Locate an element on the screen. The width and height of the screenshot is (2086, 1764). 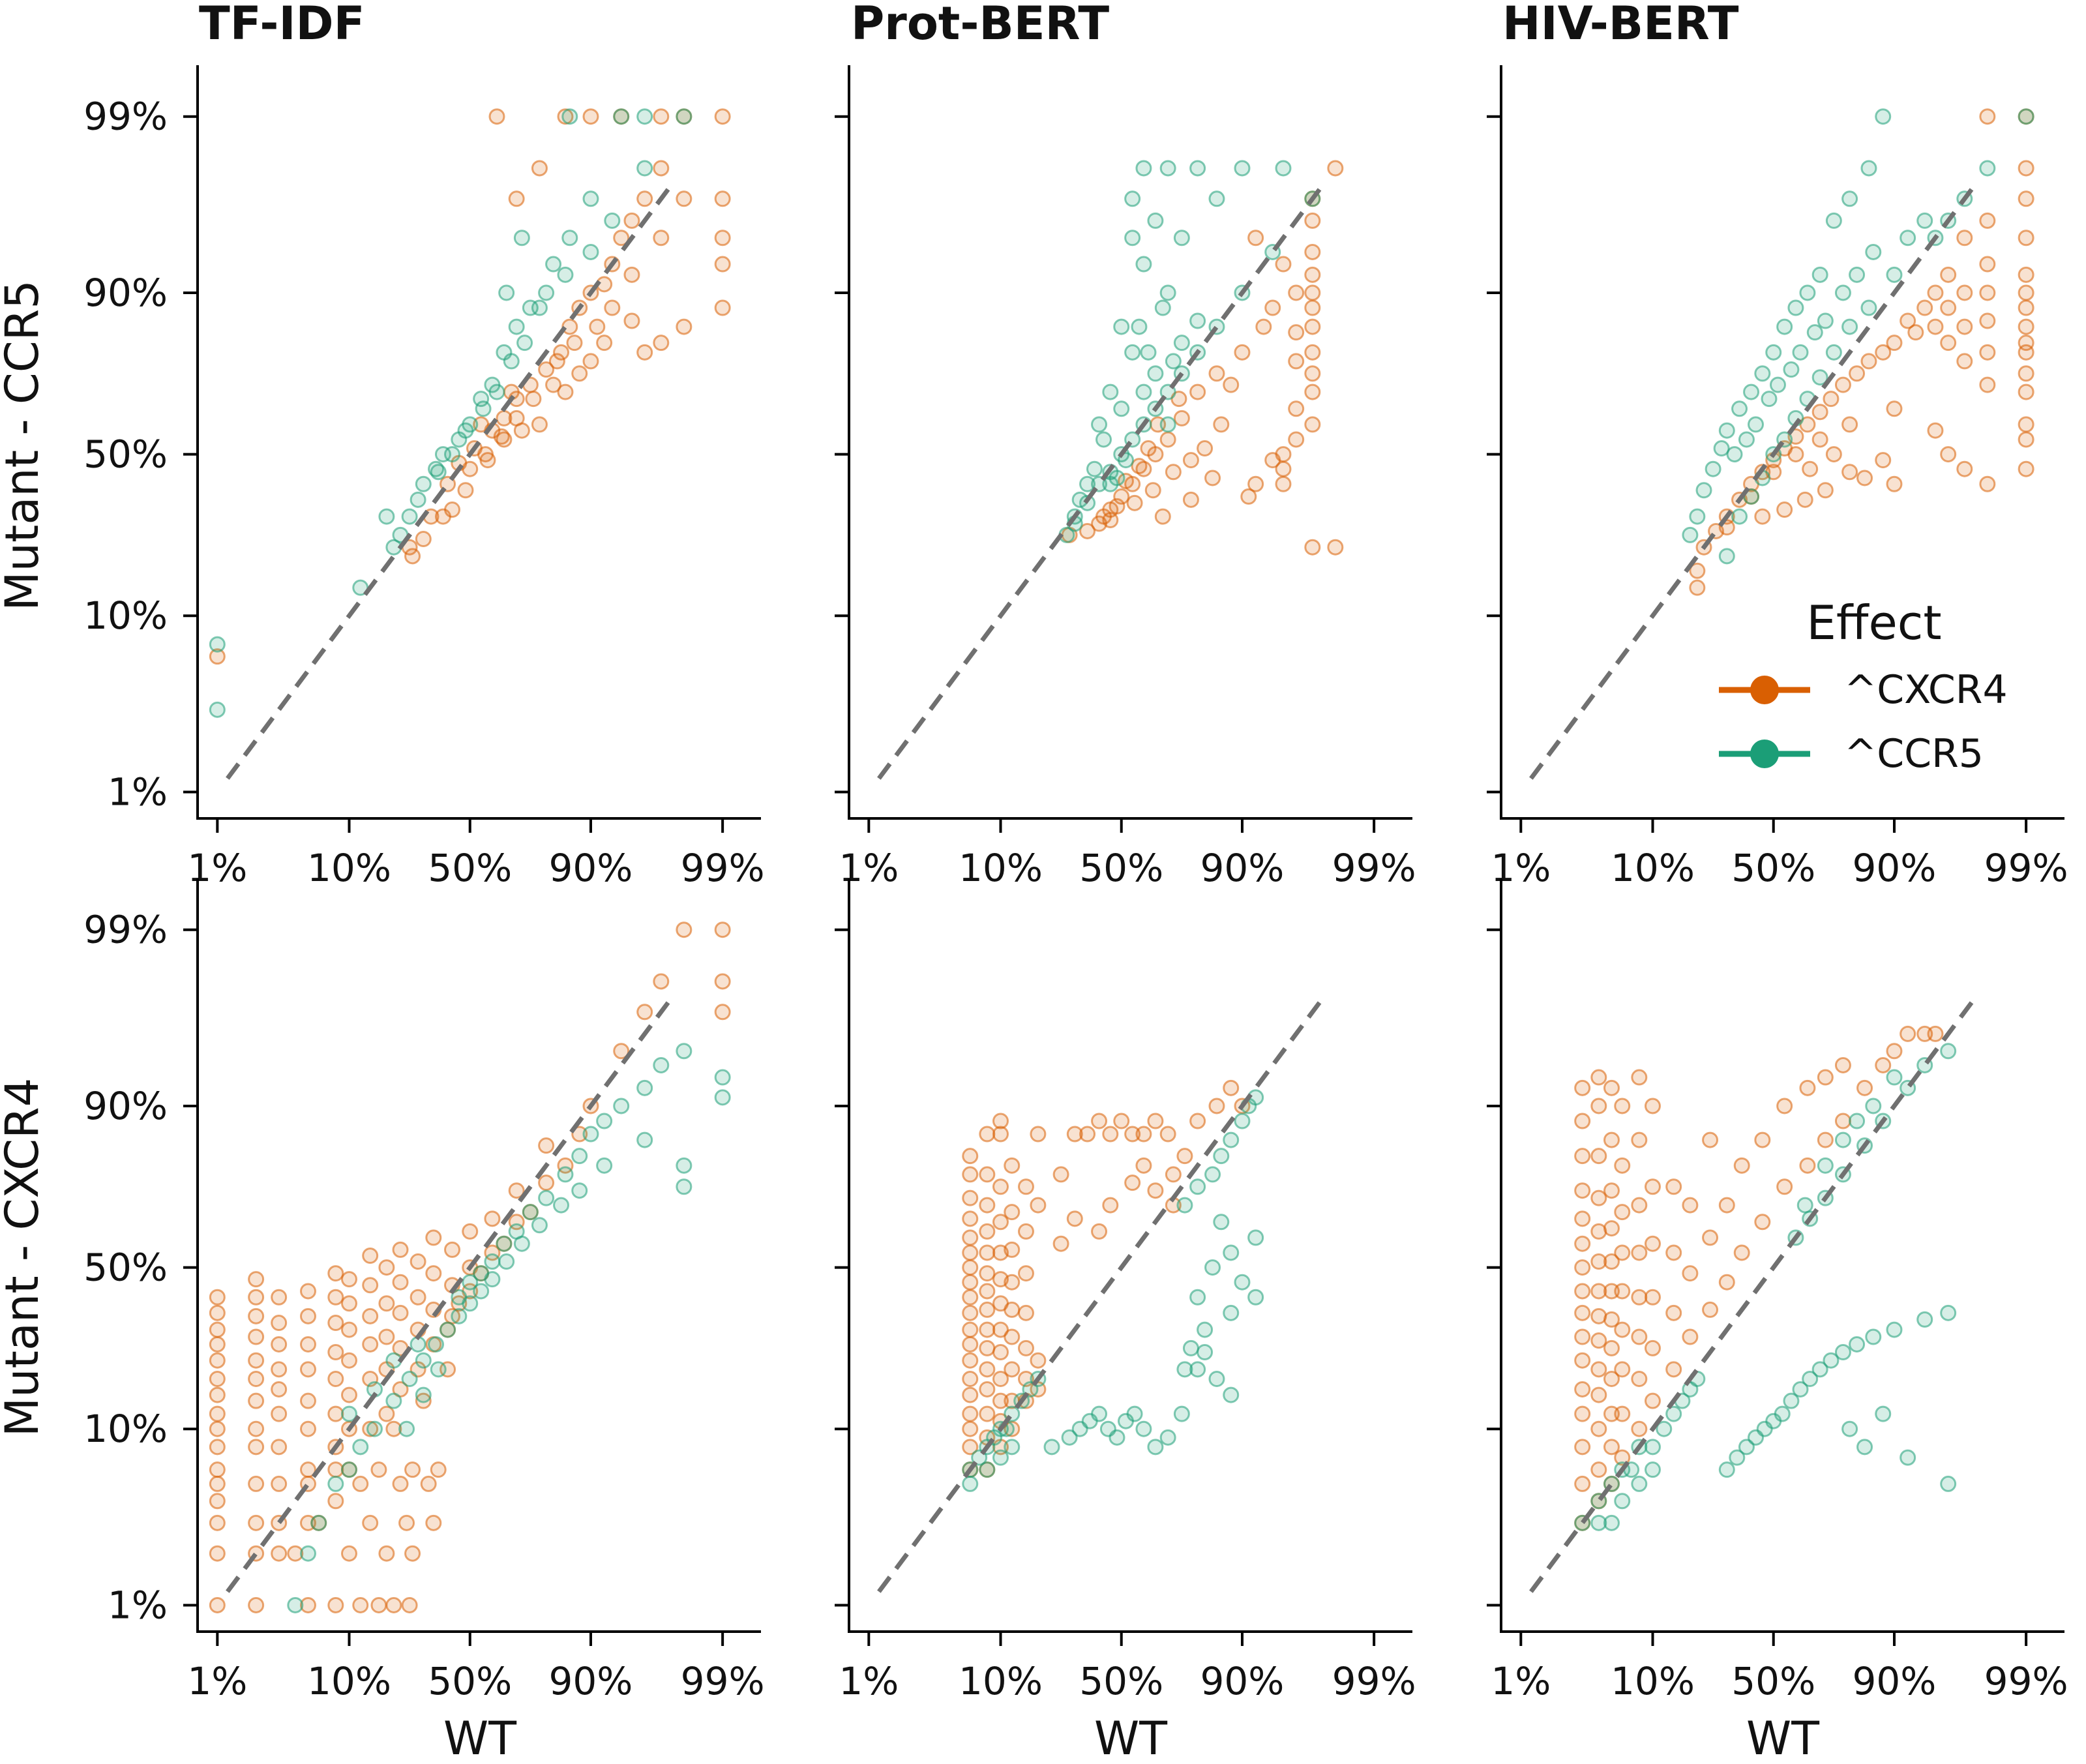
axis-spines is located at coordinates (479, 442).